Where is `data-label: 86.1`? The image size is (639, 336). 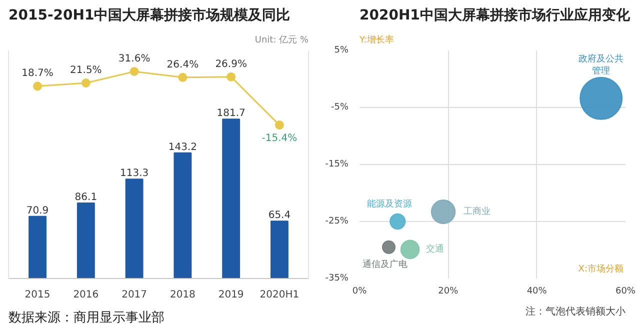
data-label: 86.1 is located at coordinates (86, 197).